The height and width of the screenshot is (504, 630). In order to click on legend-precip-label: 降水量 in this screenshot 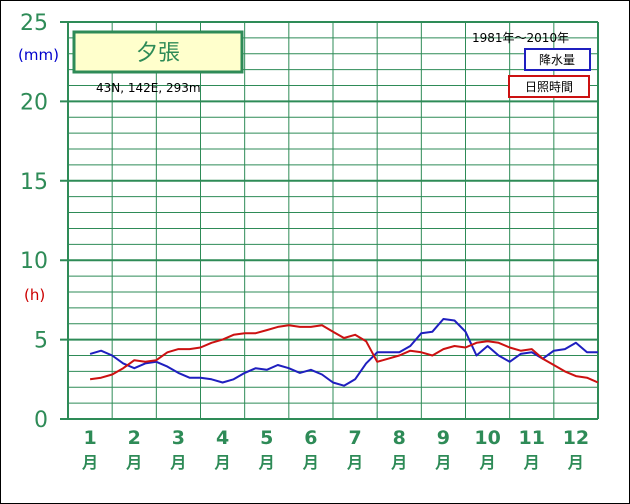, I will do `click(557, 60)`.